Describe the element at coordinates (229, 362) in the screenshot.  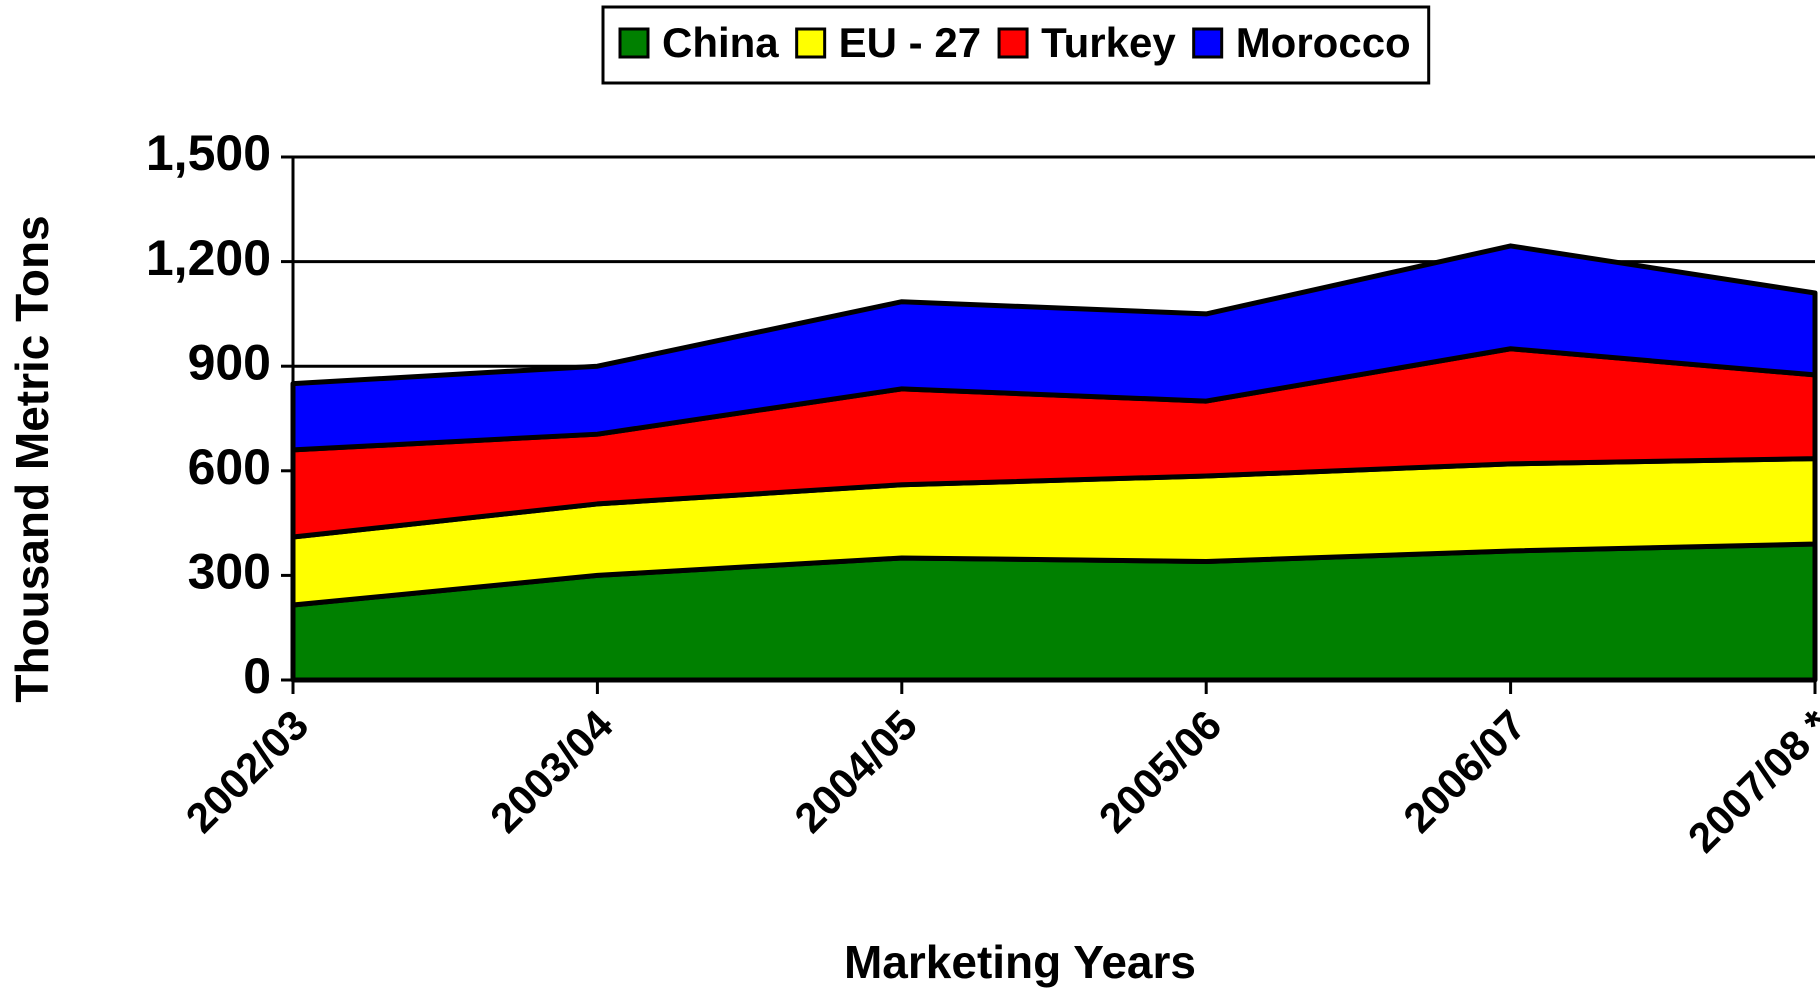
I see `y-tick-label: 900` at that location.